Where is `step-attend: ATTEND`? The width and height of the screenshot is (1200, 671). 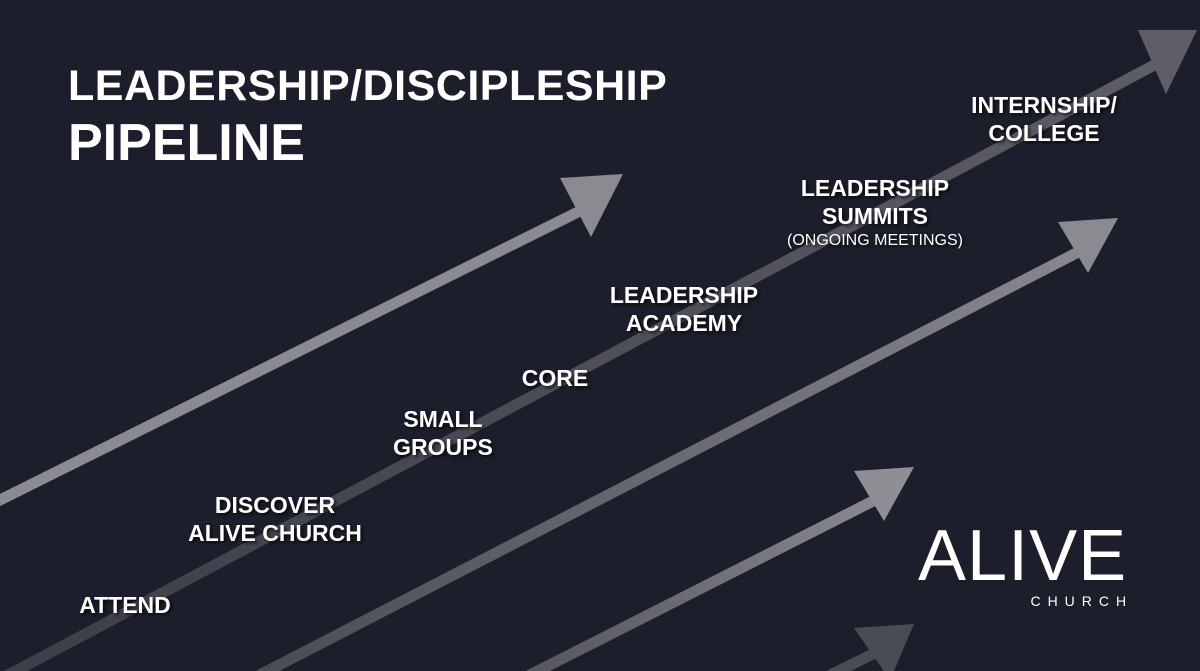
step-attend: ATTEND is located at coordinates (125, 605).